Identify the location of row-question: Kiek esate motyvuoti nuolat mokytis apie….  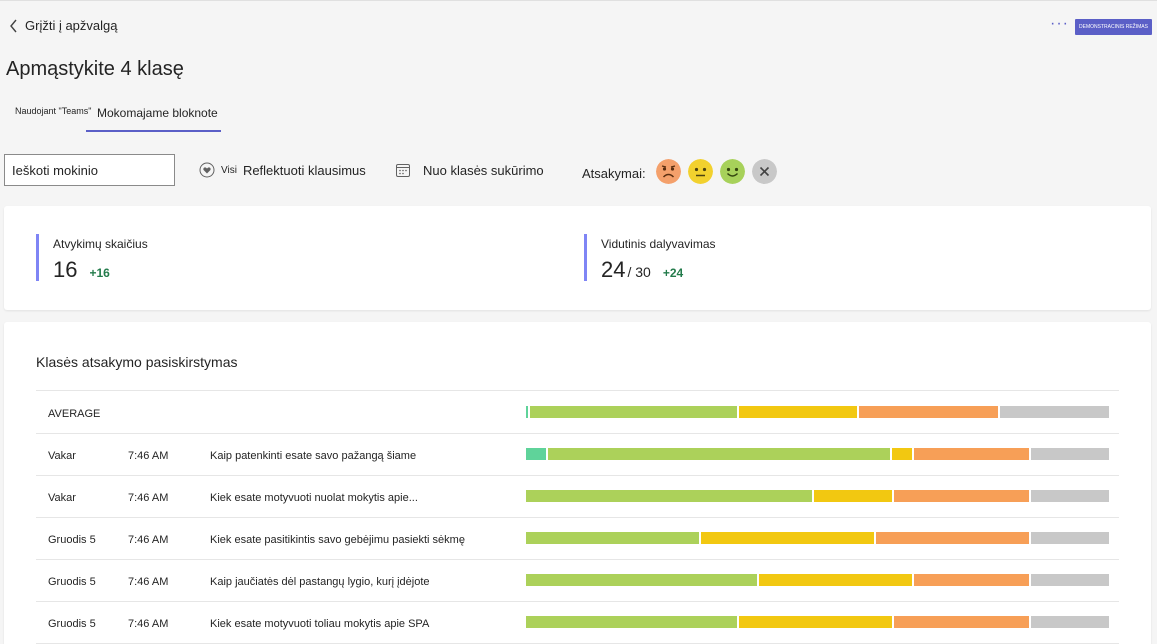
(314, 498).